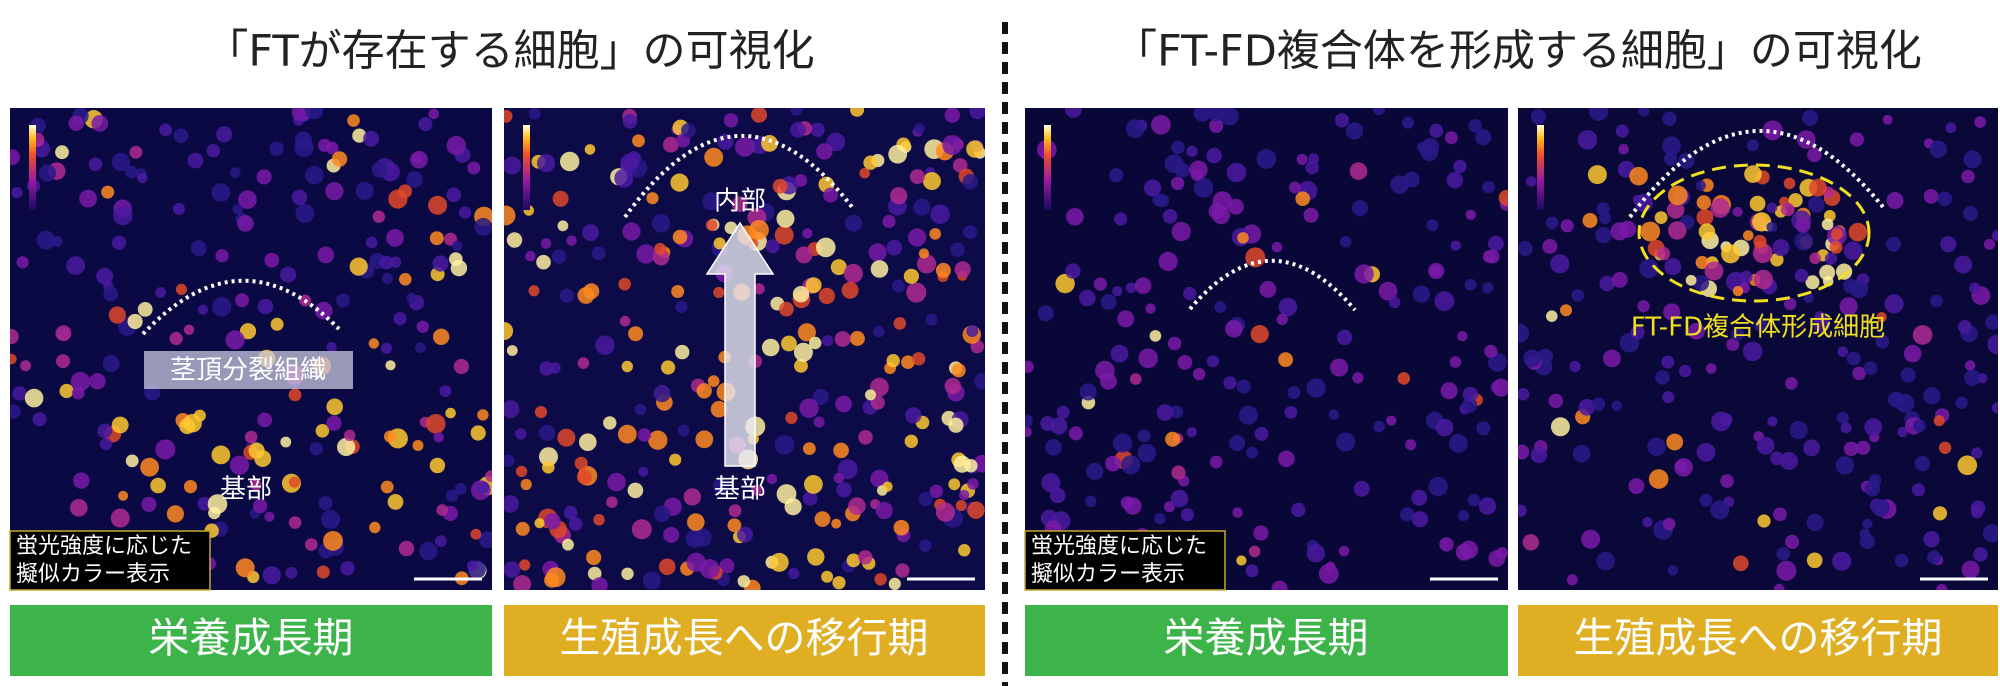  What do you see at coordinates (740, 490) in the screenshot?
I see `region-label: 基部` at bounding box center [740, 490].